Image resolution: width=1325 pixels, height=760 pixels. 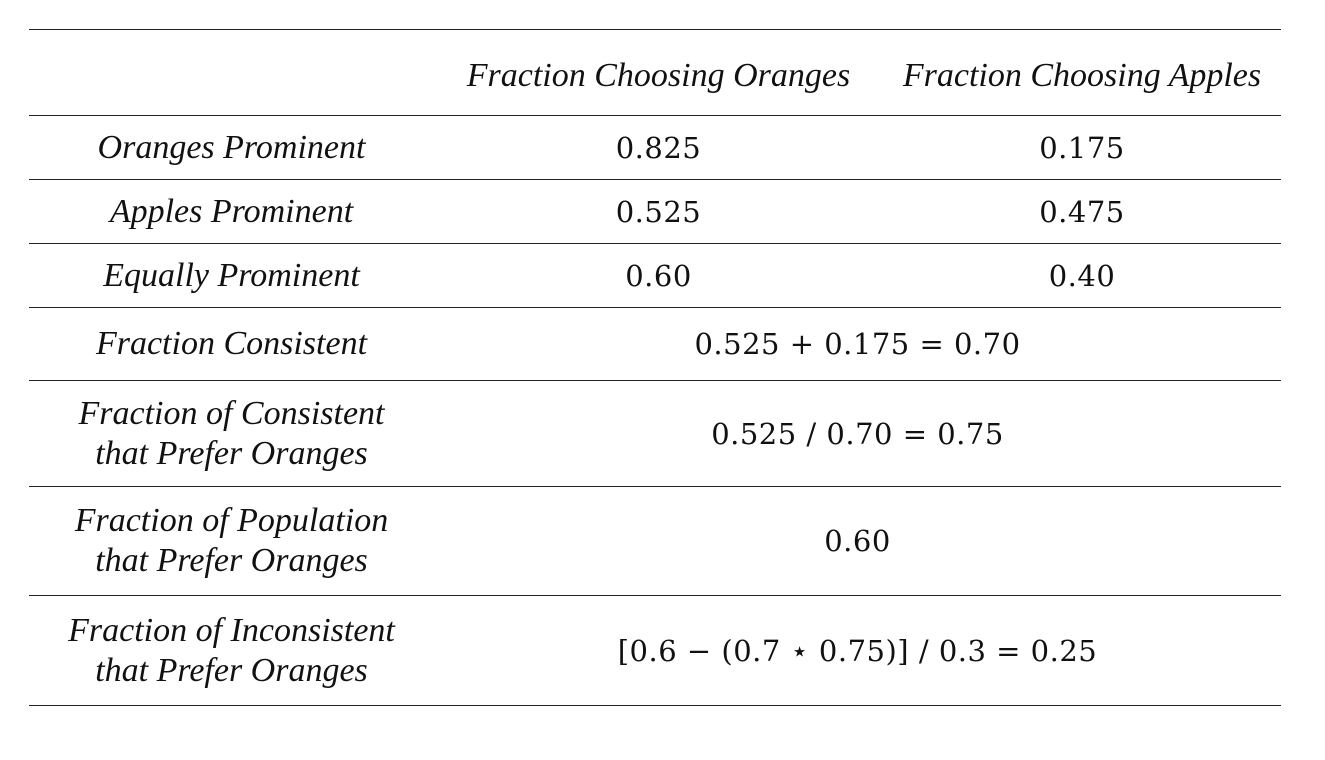 What do you see at coordinates (1082, 211) in the screenshot?
I see `apples-value: 0.475` at bounding box center [1082, 211].